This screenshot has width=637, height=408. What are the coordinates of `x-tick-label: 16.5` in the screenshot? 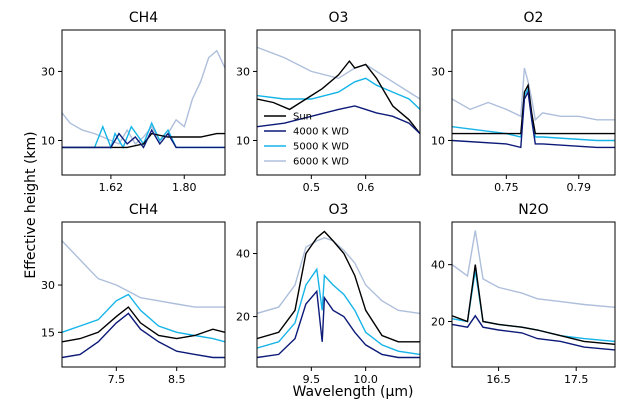 It's located at (498, 379).